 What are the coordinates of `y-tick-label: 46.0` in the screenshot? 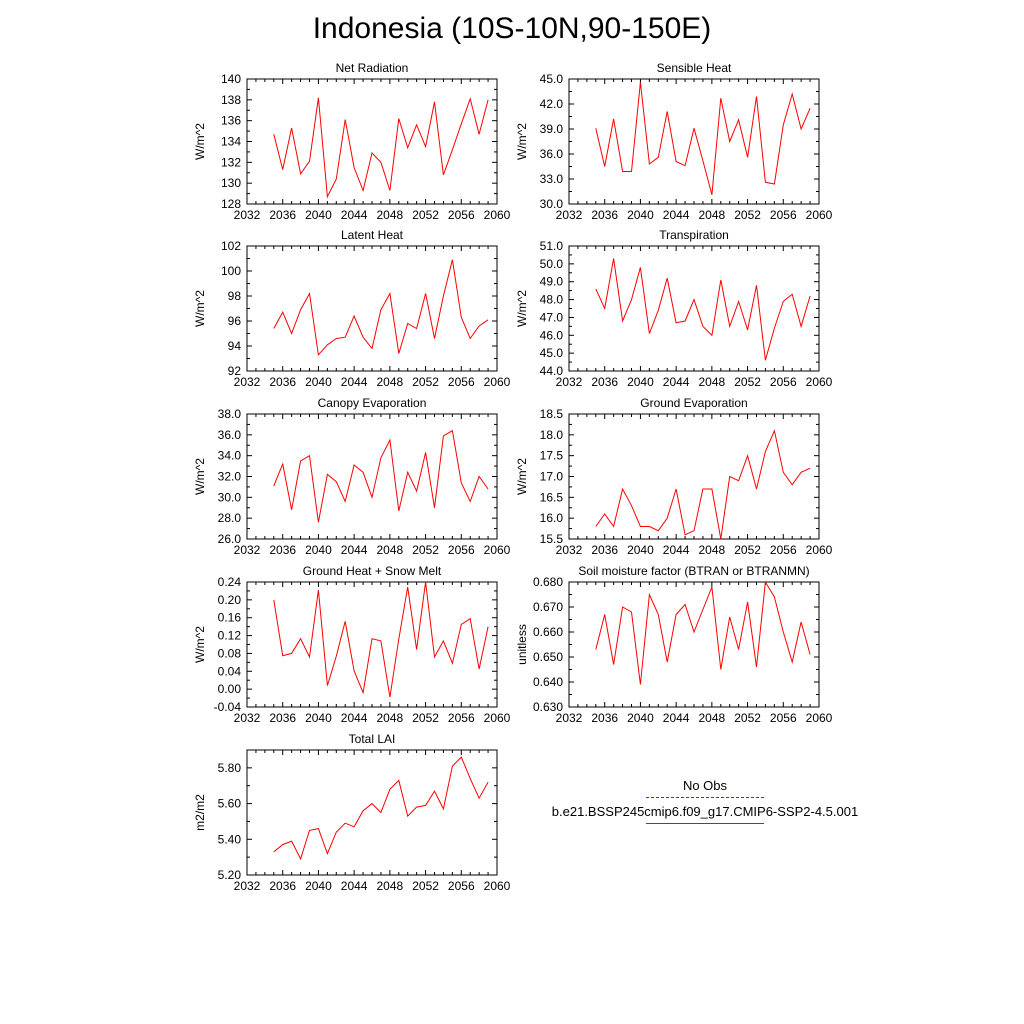 It's located at (552, 335).